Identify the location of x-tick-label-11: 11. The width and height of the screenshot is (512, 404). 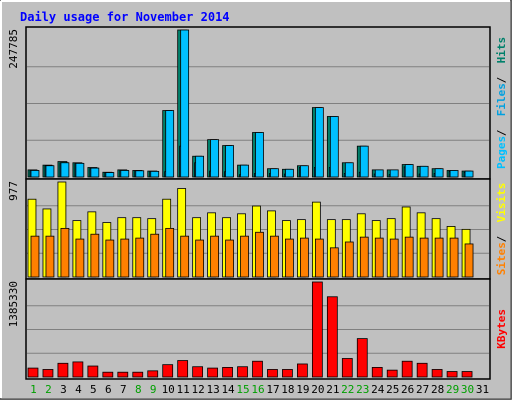
(183, 389).